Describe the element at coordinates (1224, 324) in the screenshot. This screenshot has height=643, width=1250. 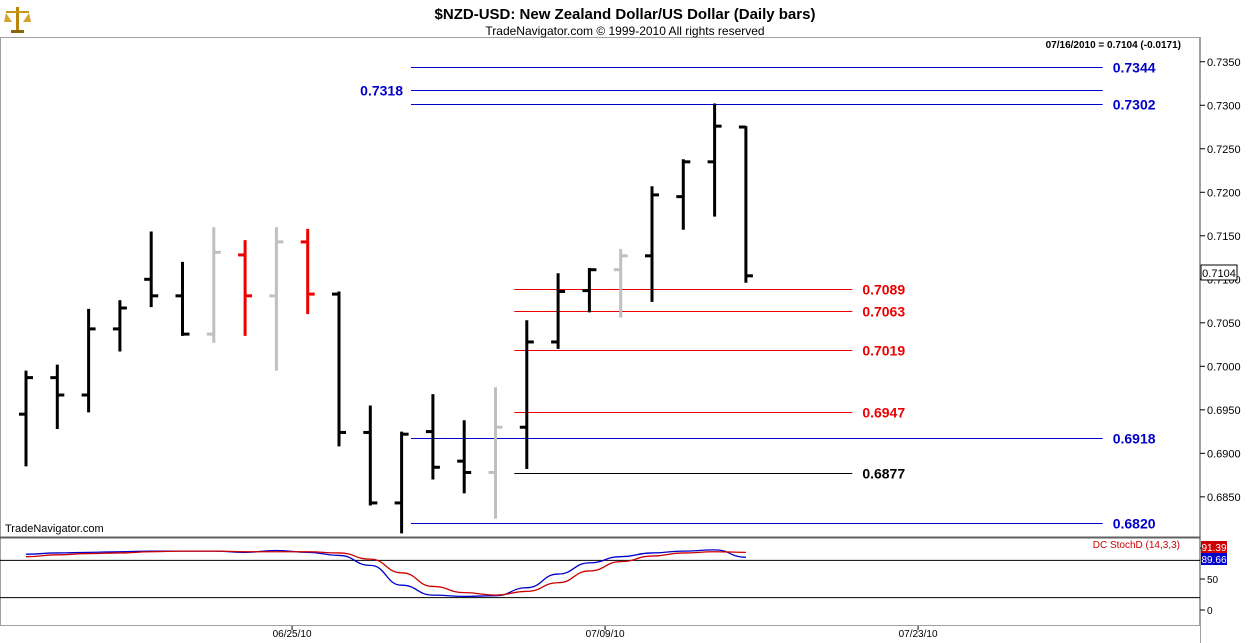
I see `y-tick-label: 0.7050` at that location.